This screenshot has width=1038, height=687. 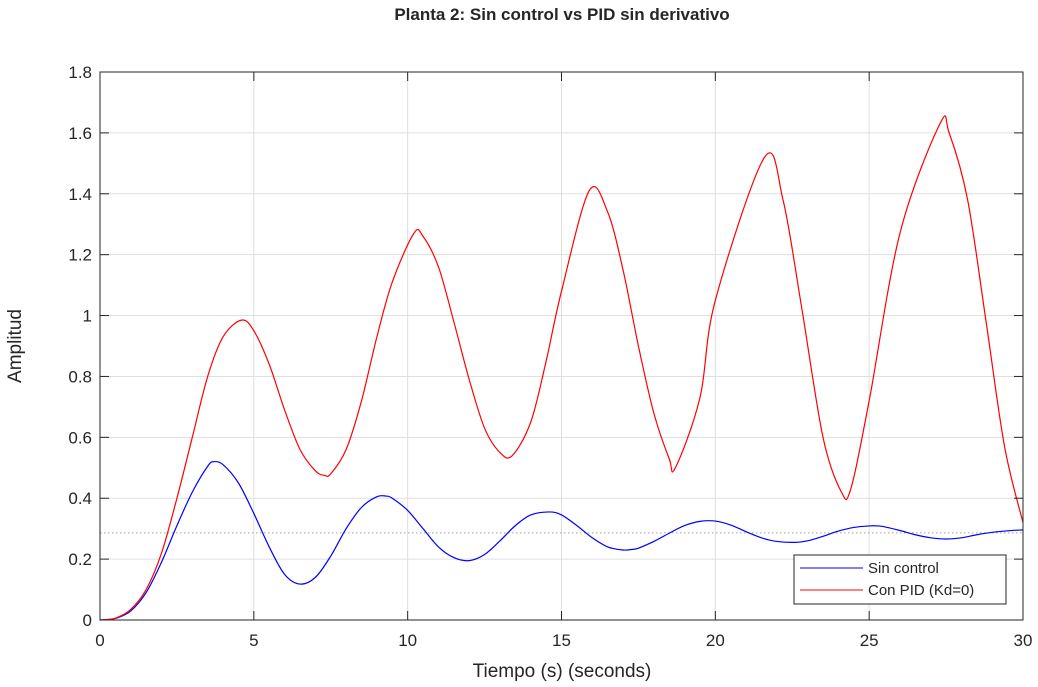 What do you see at coordinates (715, 640) in the screenshot?
I see `x-tick-label: 20` at bounding box center [715, 640].